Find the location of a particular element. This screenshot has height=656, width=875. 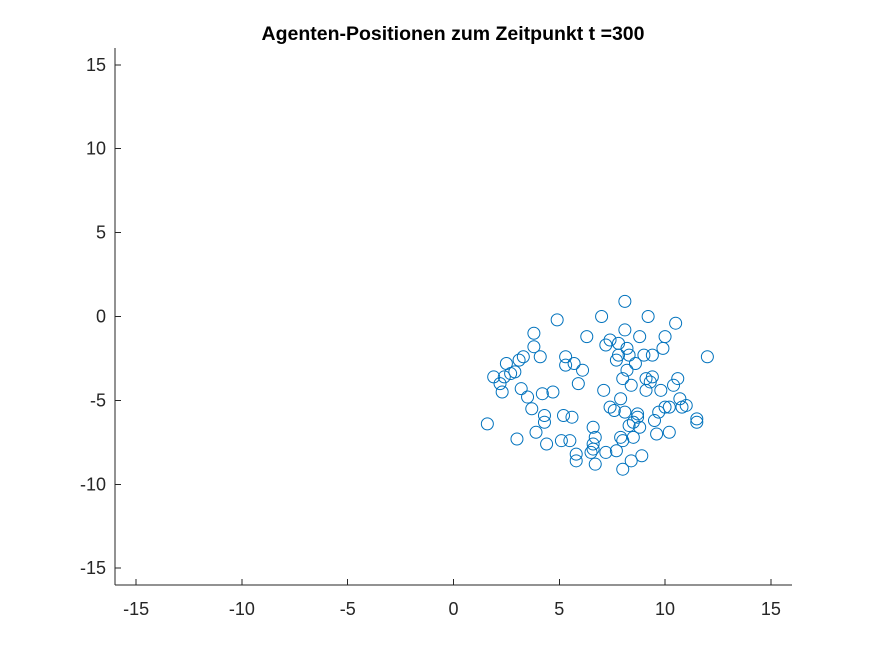

y-axis-ticks: -15 -10 -5 0 5 10 15 is located at coordinates (100, 316).